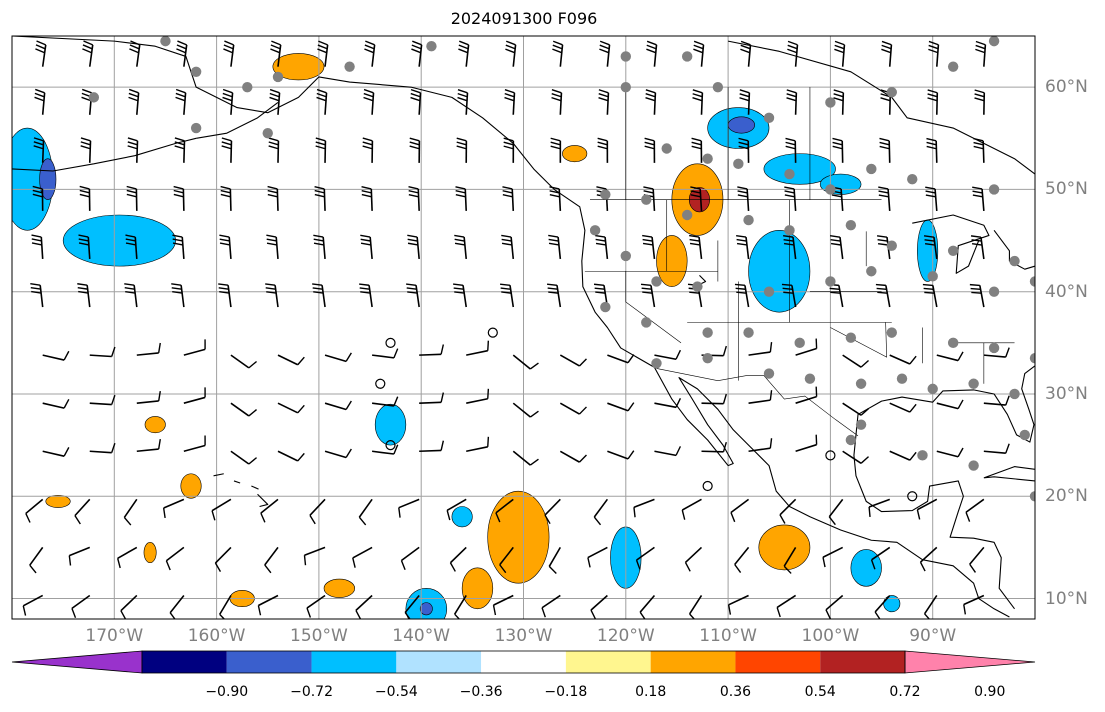 Image resolution: width=1105 pixels, height=712 pixels. What do you see at coordinates (1066, 598) in the screenshot?
I see `latitude-label: 10°N` at bounding box center [1066, 598].